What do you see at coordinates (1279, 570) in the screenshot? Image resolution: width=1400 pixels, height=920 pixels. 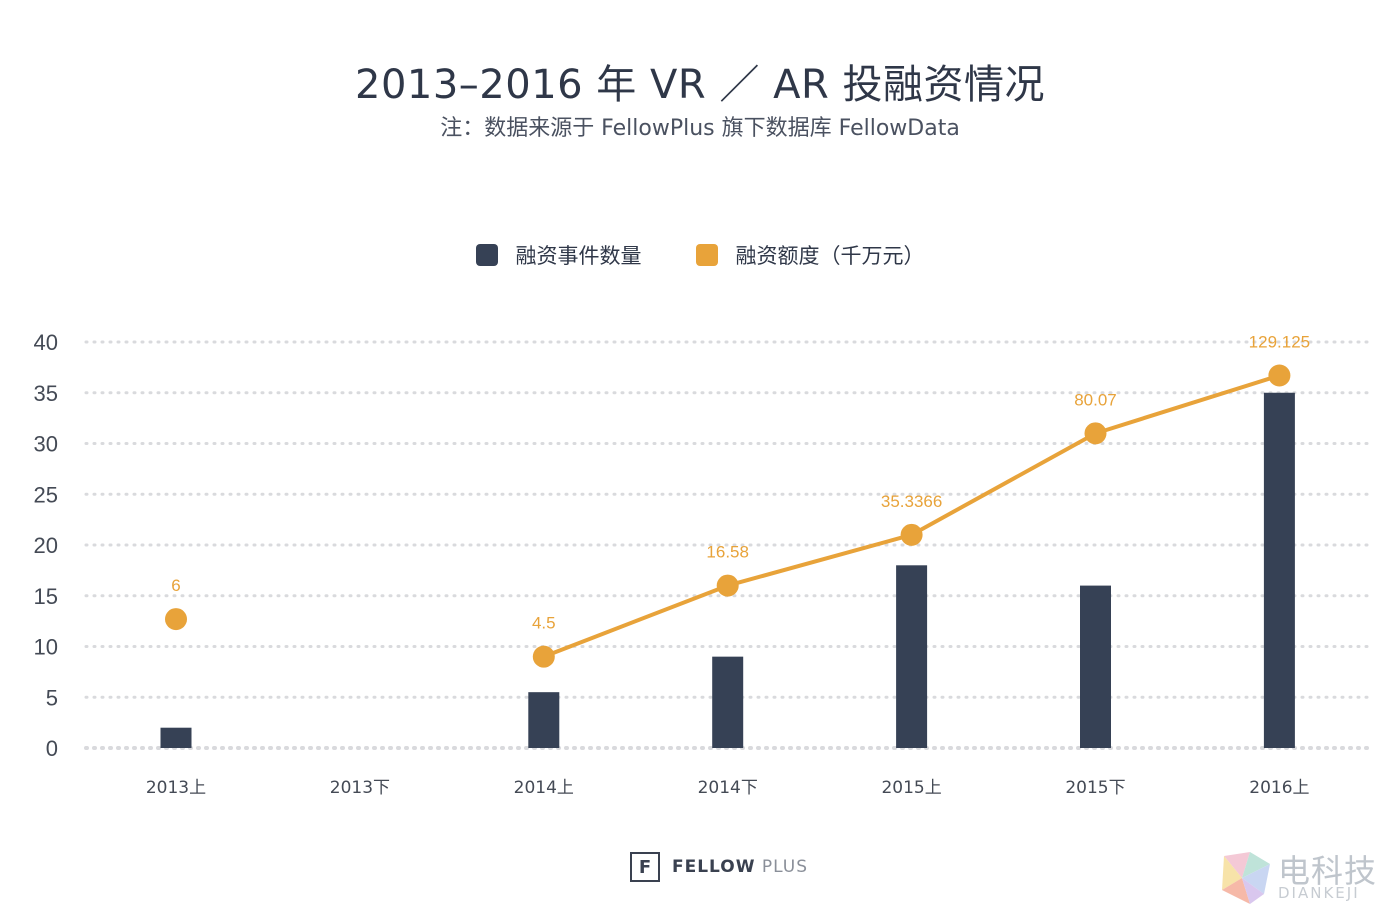 I see `bar-2016上` at bounding box center [1279, 570].